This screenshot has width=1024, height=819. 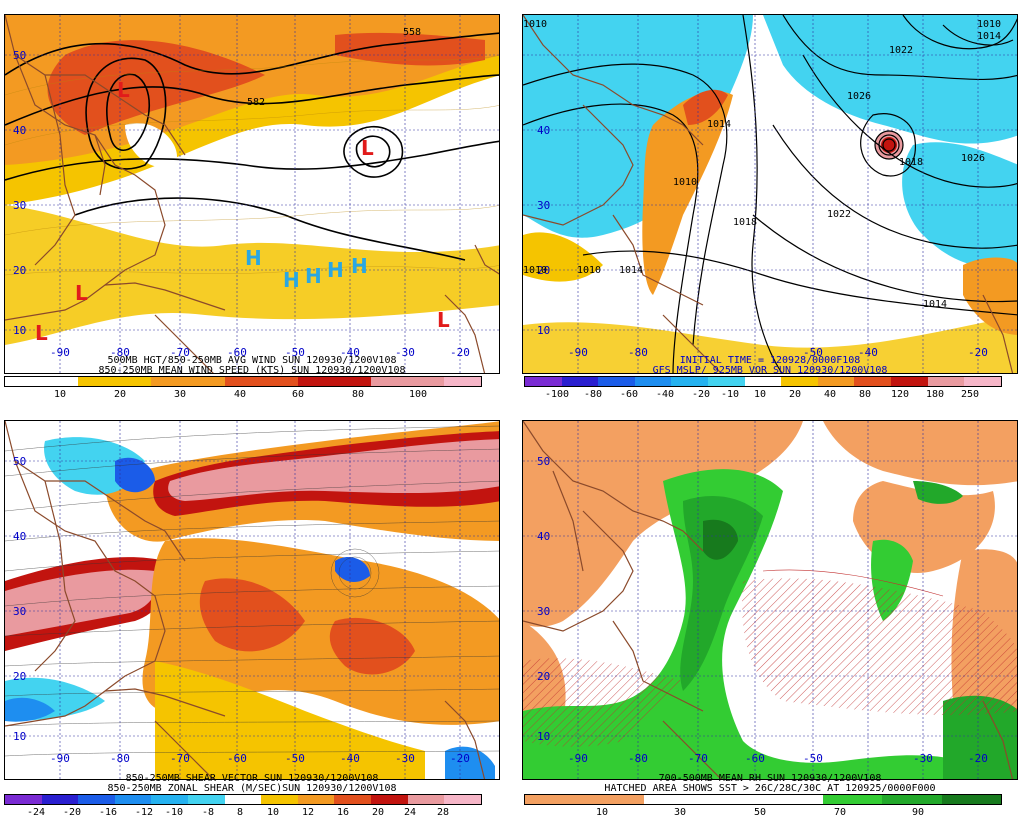 What do you see at coordinates (19, 193) in the screenshot?
I see `lat-labels: 50 40 30 20 10` at bounding box center [19, 193].